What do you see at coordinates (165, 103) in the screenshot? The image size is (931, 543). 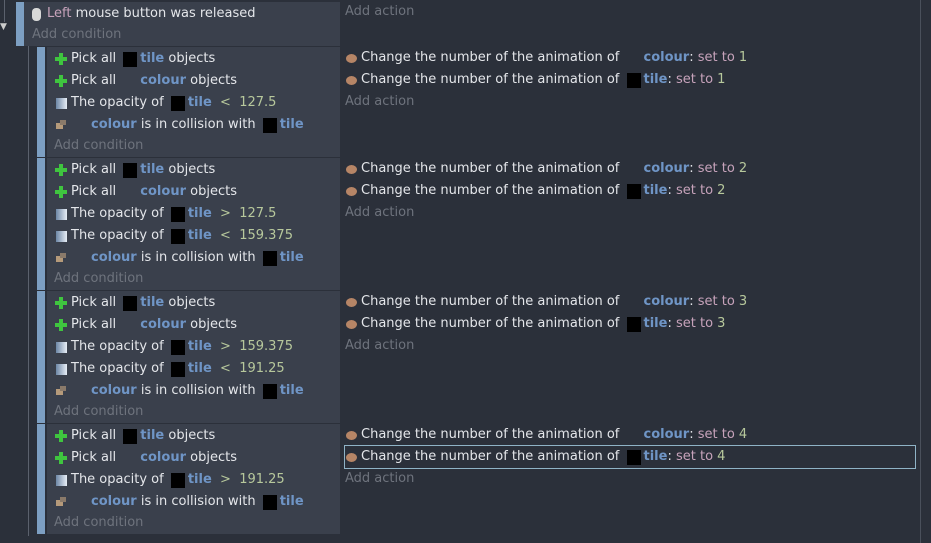 I see `condition-row: The opacity of tile < 127.5` at bounding box center [165, 103].